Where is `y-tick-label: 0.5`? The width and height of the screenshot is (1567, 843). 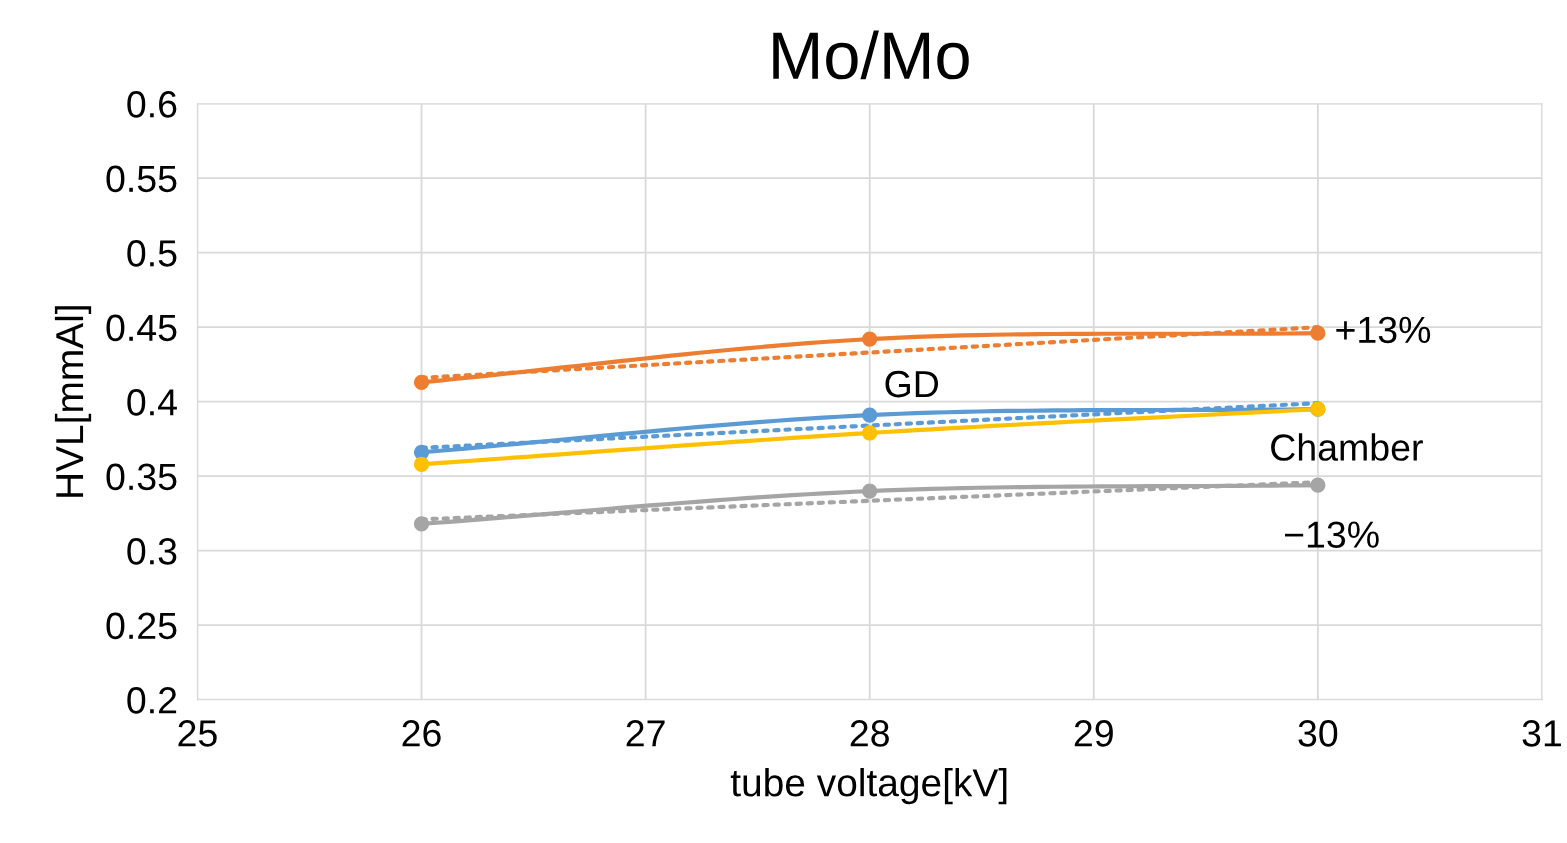 y-tick-label: 0.5 is located at coordinates (152, 253).